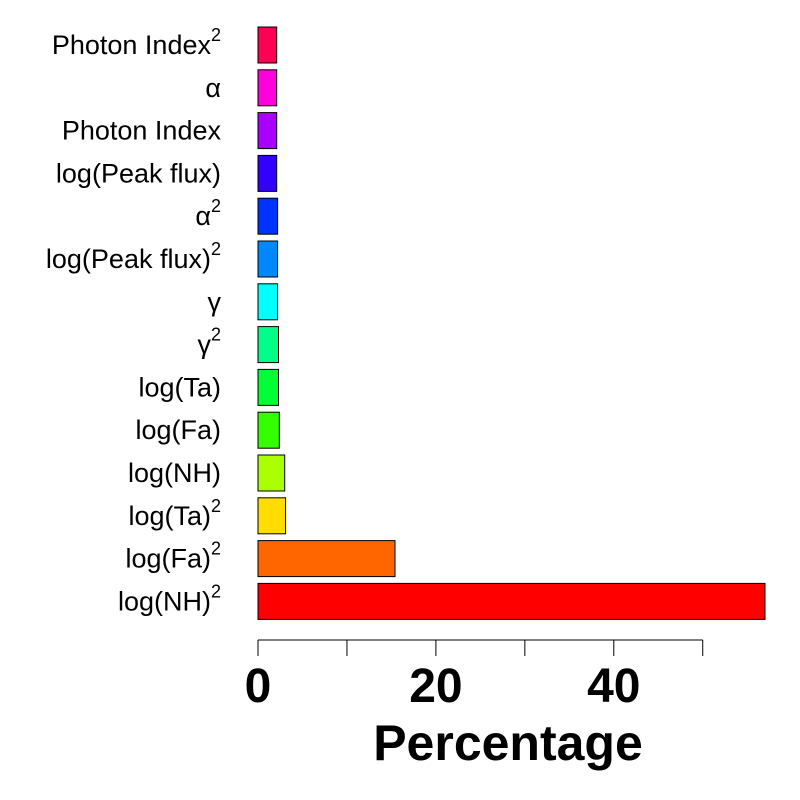 The height and width of the screenshot is (800, 800). I want to click on x-axis: 0 20 40, so click(474, 676).